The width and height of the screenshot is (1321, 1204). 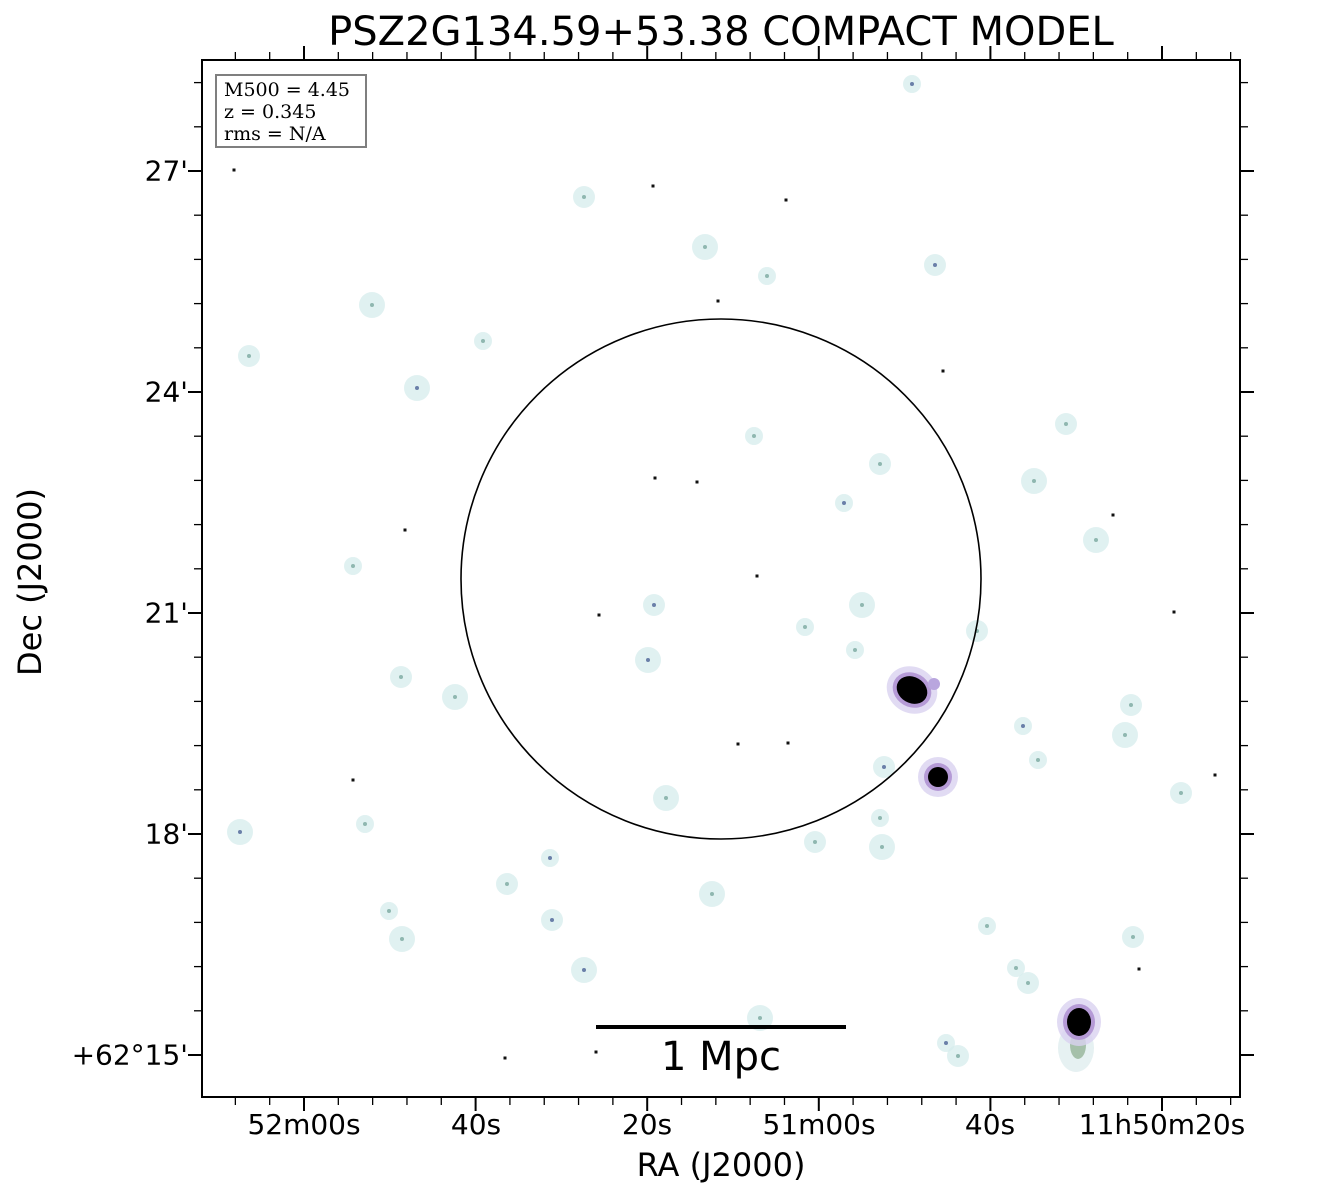 What do you see at coordinates (275, 134) in the screenshot?
I see `info-rms: rms = N/A` at bounding box center [275, 134].